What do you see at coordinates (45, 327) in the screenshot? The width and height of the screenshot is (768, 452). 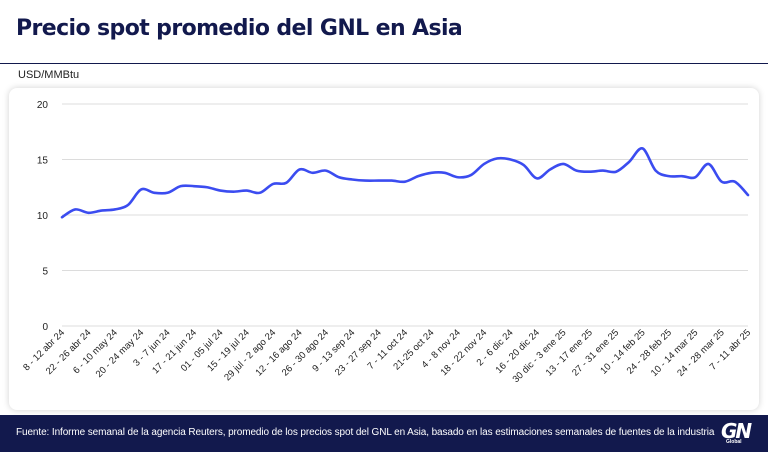 I see `y-tick-label: 0` at bounding box center [45, 327].